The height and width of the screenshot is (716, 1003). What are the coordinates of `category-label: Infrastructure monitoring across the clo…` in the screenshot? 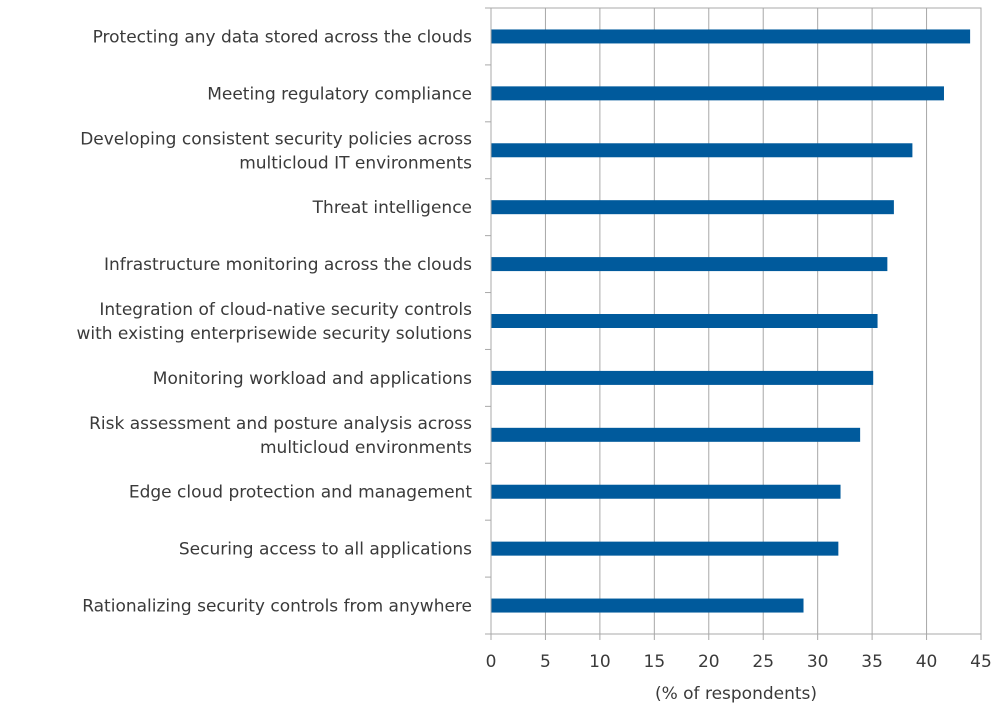 It's located at (288, 265).